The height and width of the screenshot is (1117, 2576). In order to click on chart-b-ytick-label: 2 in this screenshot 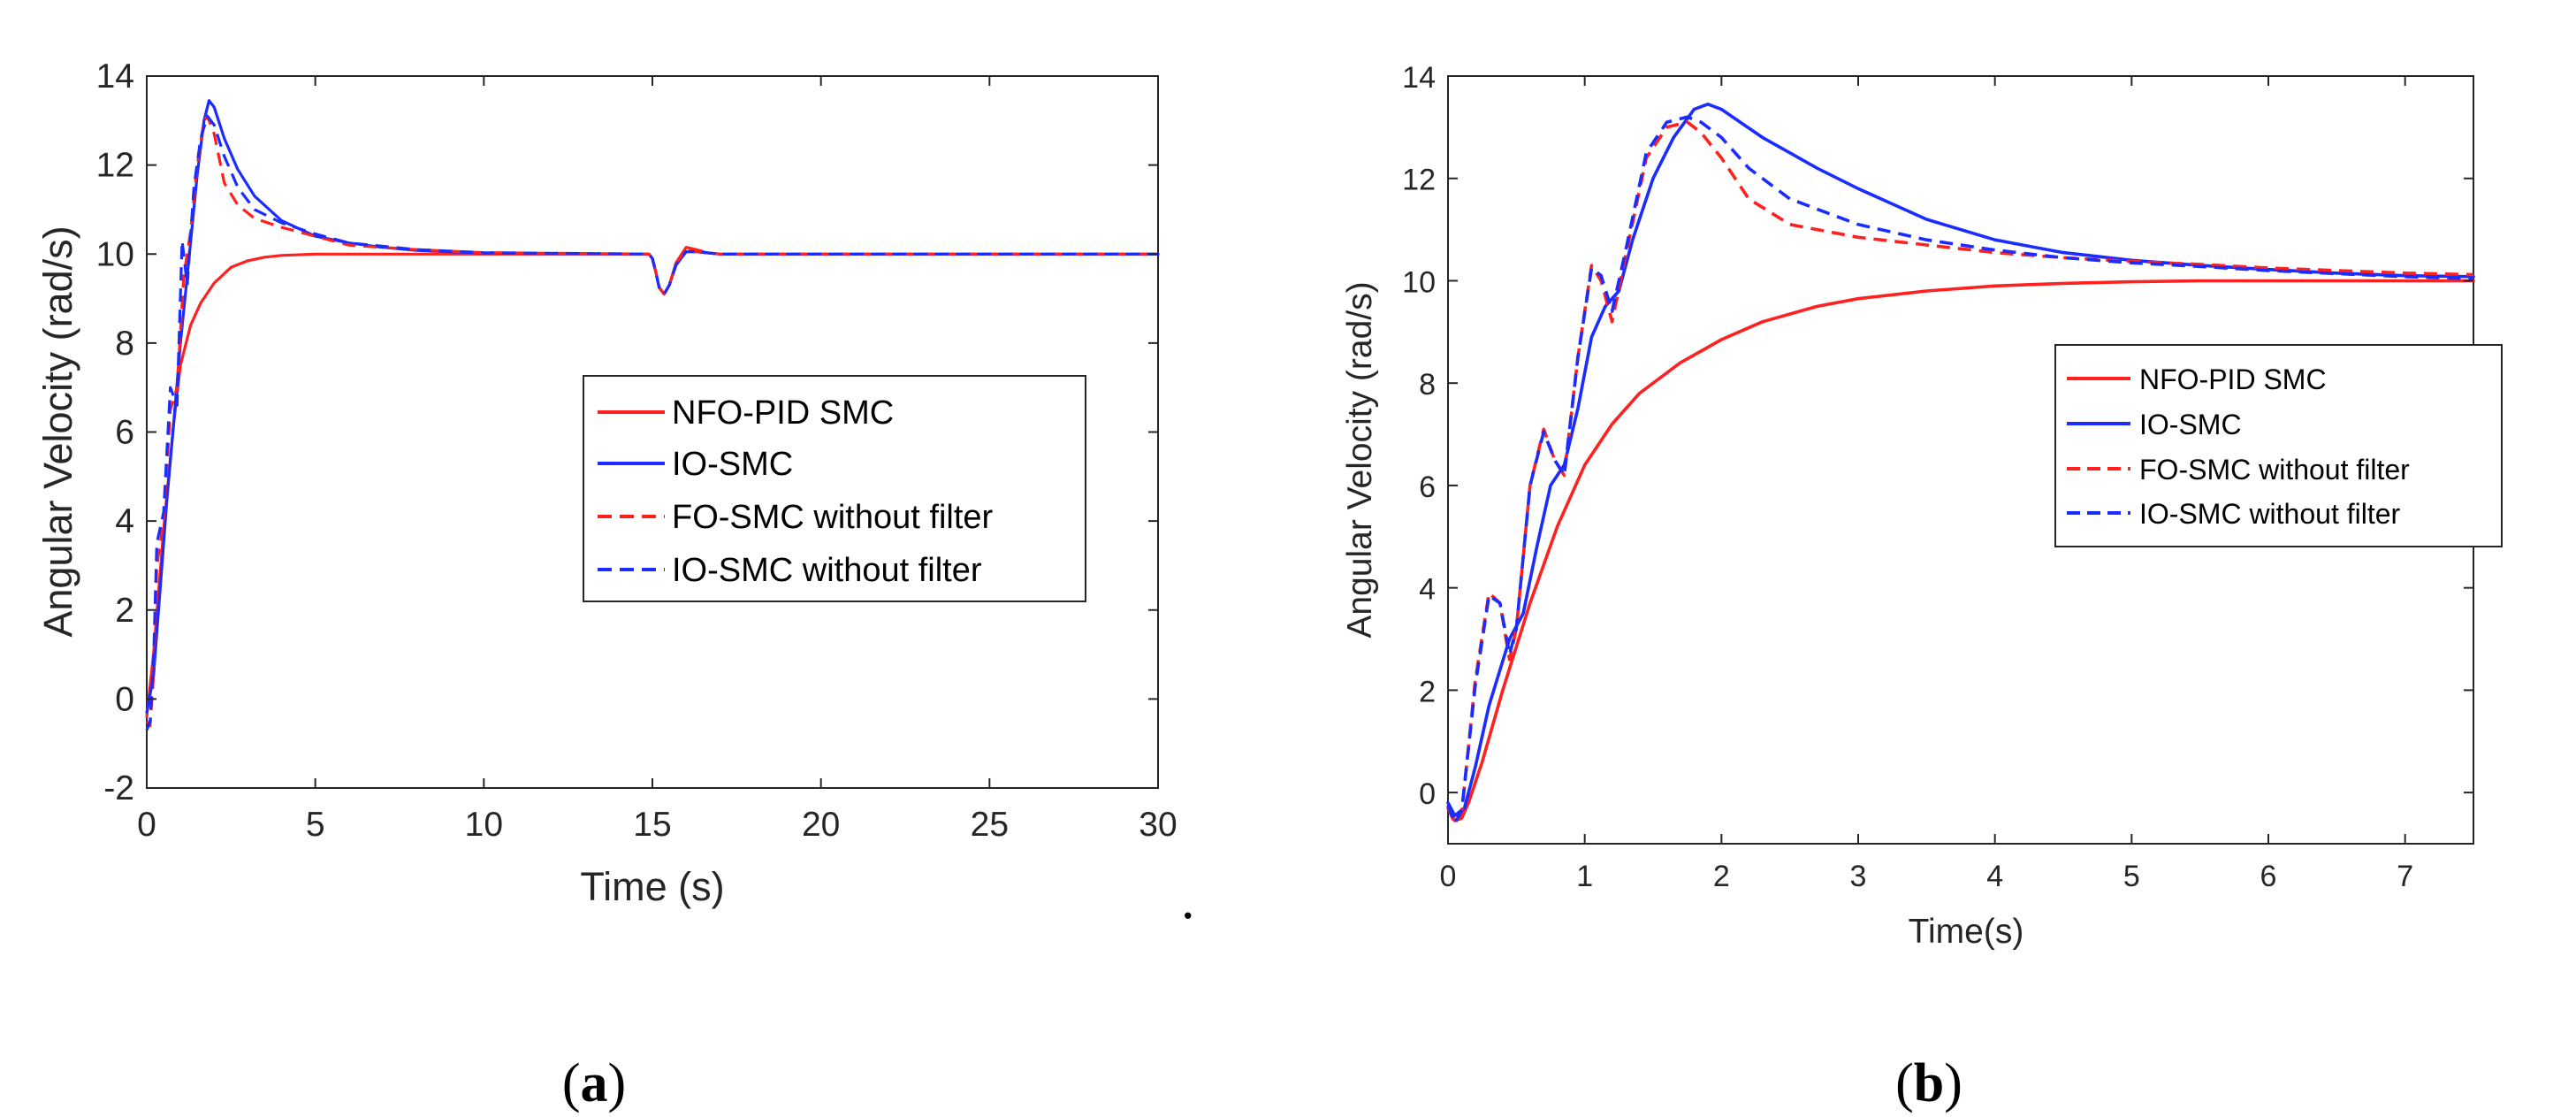, I will do `click(1427, 691)`.